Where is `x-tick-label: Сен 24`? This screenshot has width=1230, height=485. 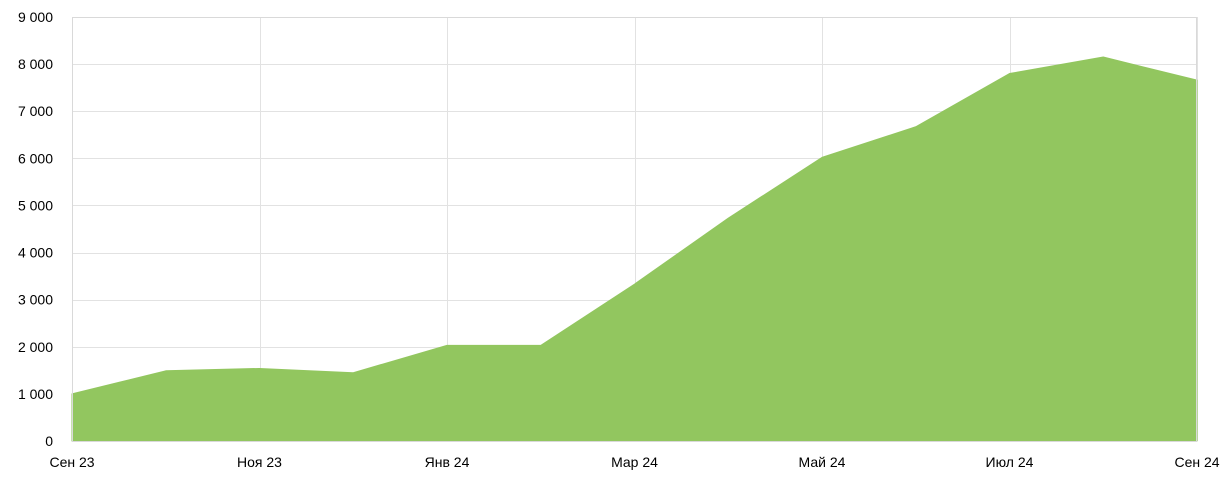 x-tick-label: Сен 24 is located at coordinates (1196, 462).